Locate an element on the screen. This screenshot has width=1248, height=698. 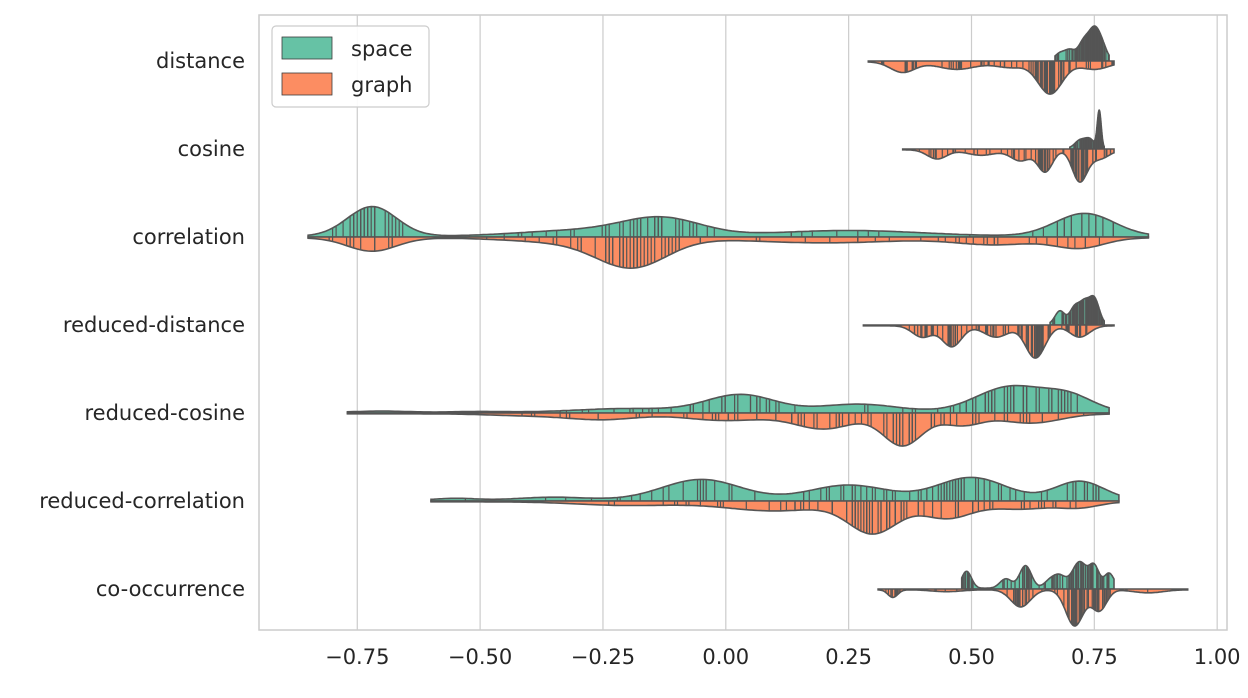
violin-graph-reduced-cosine is located at coordinates (728, 429).